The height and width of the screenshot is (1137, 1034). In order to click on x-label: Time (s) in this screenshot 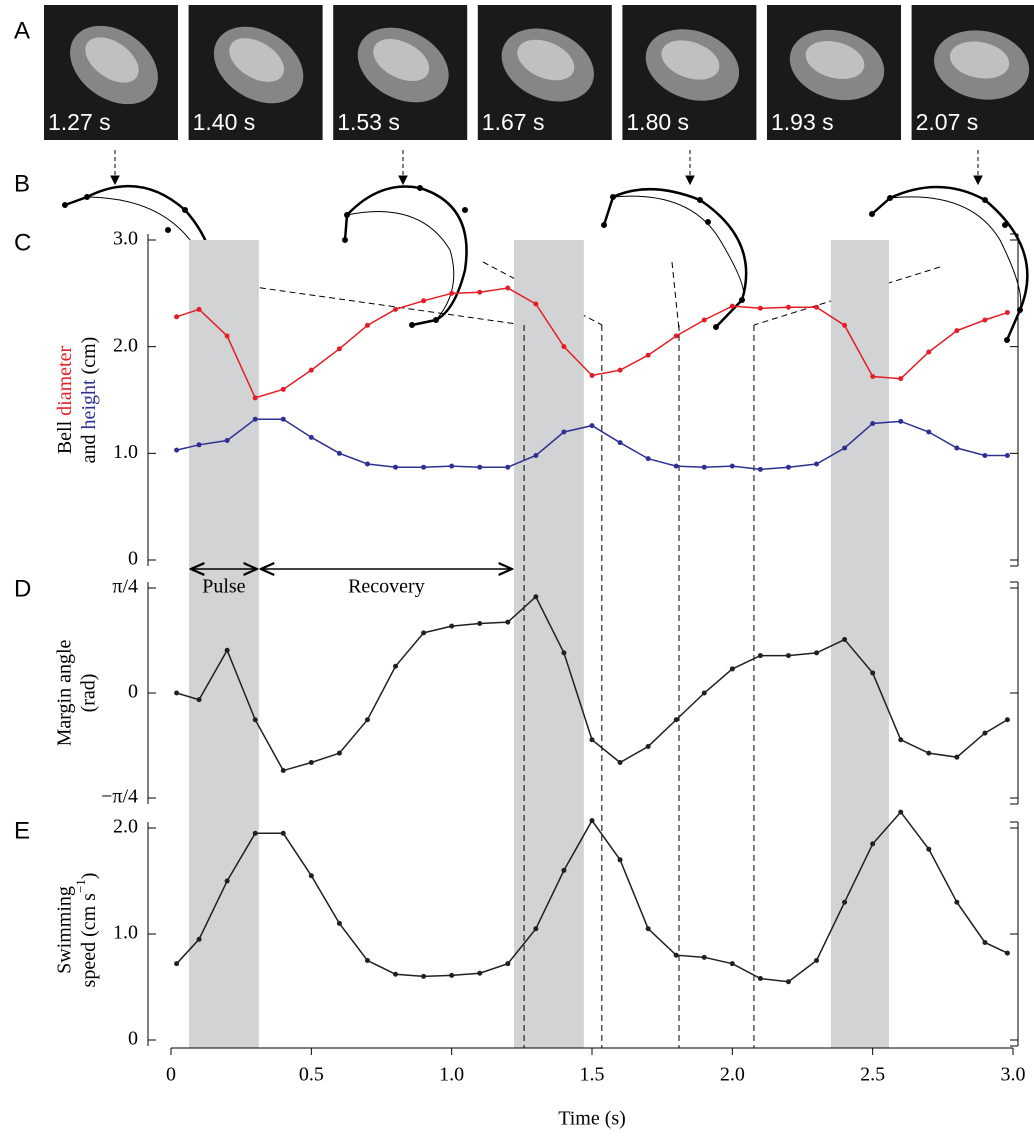, I will do `click(592, 1119)`.